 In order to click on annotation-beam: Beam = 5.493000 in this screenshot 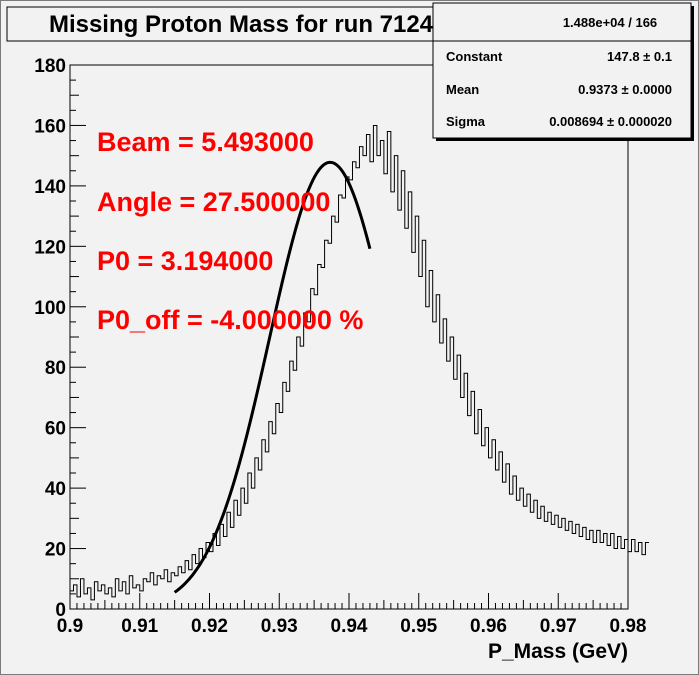, I will do `click(205, 142)`.